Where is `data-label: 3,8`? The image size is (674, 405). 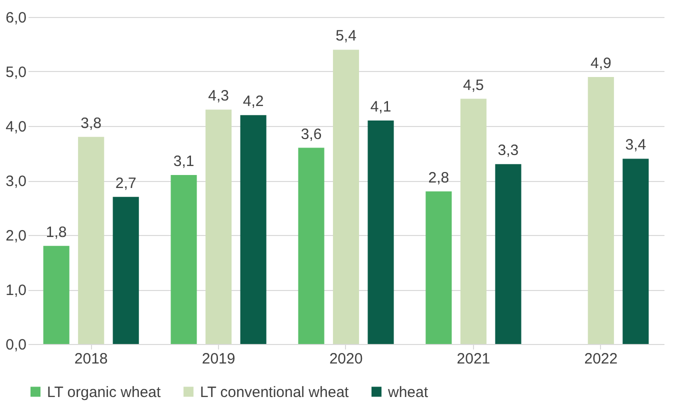
data-label: 3,8 is located at coordinates (91, 123).